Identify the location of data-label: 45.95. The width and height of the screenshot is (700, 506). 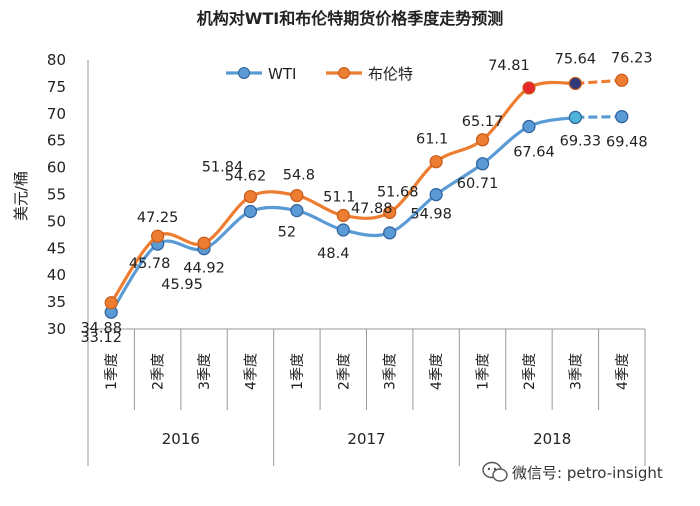
(182, 285).